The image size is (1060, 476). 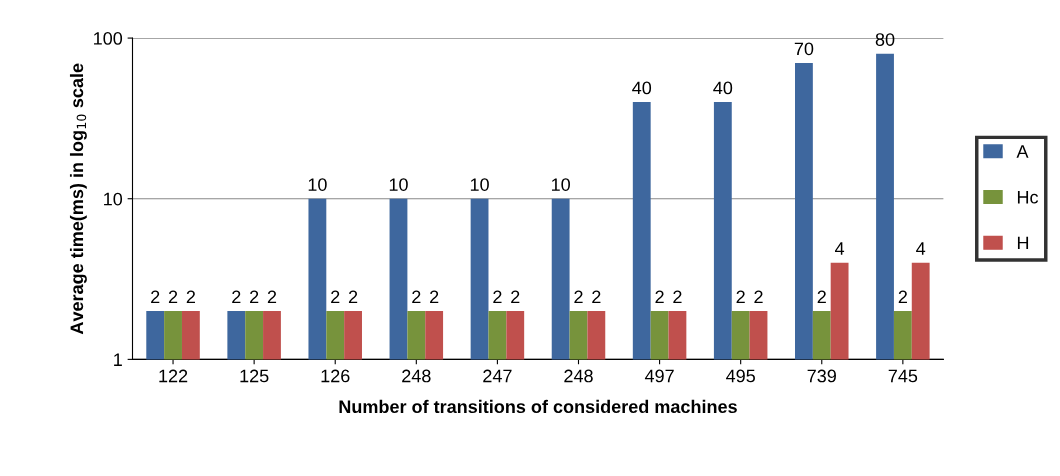 What do you see at coordinates (118, 359) in the screenshot?
I see `y-tick-label: 1` at bounding box center [118, 359].